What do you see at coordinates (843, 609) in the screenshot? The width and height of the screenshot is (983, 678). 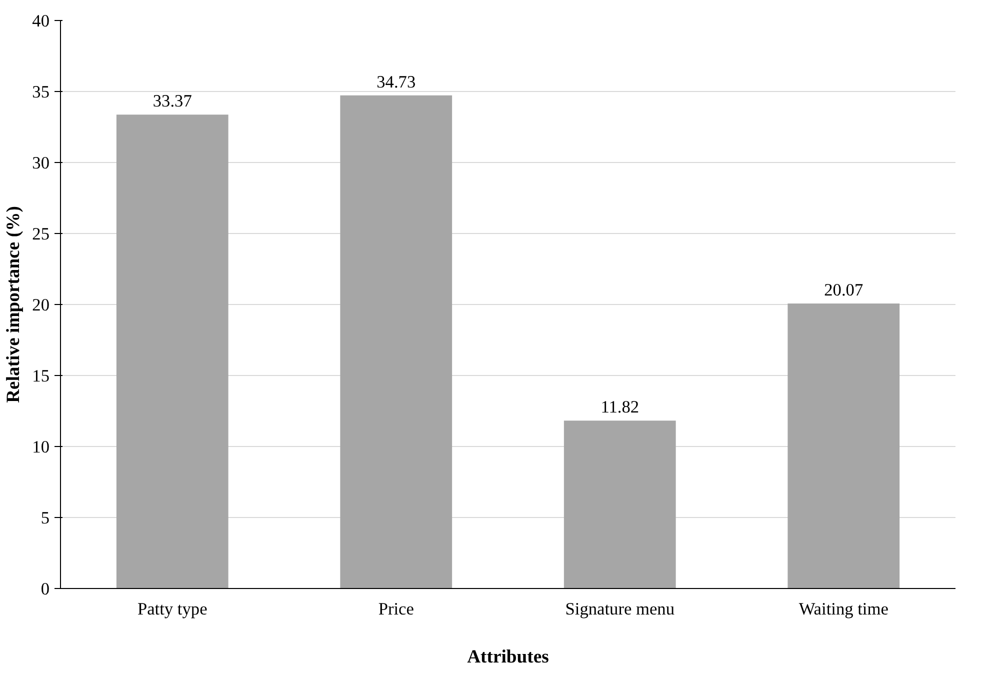 I see `x-tick-label: Waiting time` at bounding box center [843, 609].